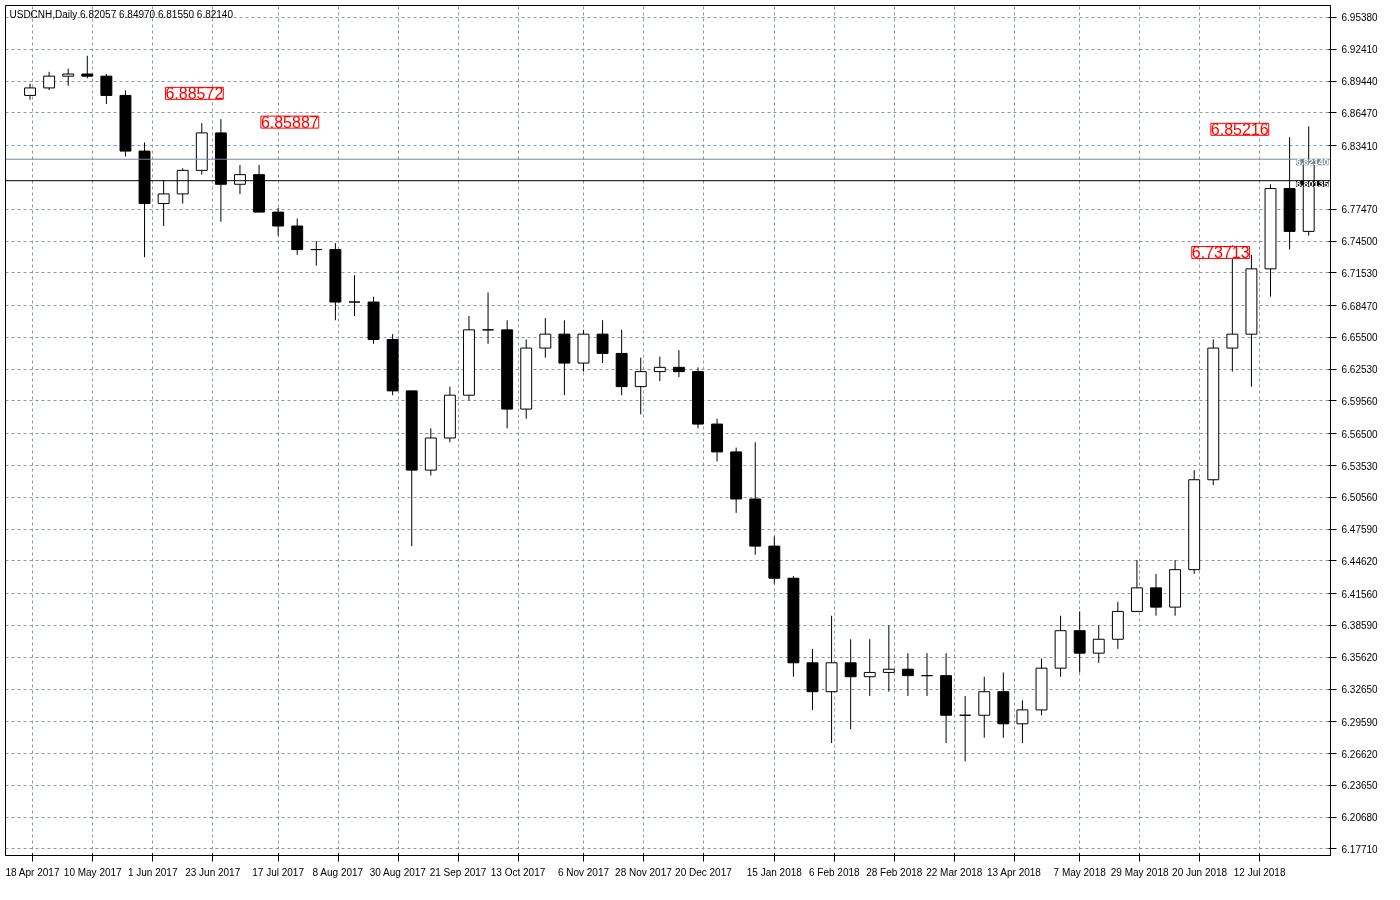  What do you see at coordinates (1360, 849) in the screenshot?
I see `y-tick-label: 6.17710` at bounding box center [1360, 849].